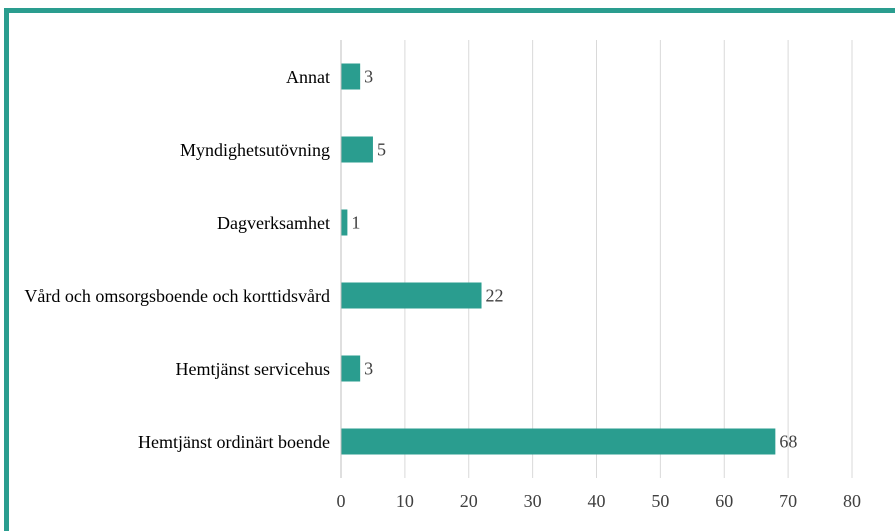 This screenshot has width=895, height=531. What do you see at coordinates (495, 296) in the screenshot?
I see `data-label: 22` at bounding box center [495, 296].